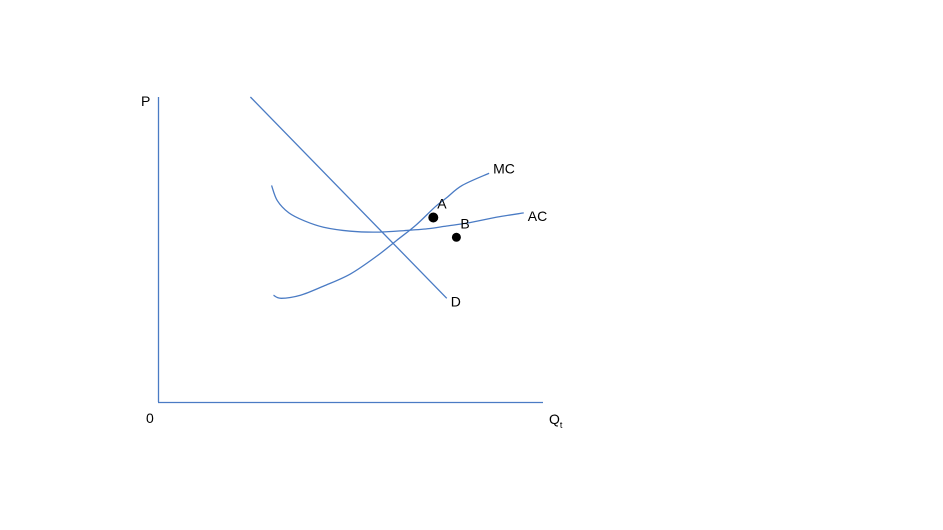  I want to click on x-axis-label-main: Q, so click(554, 419).